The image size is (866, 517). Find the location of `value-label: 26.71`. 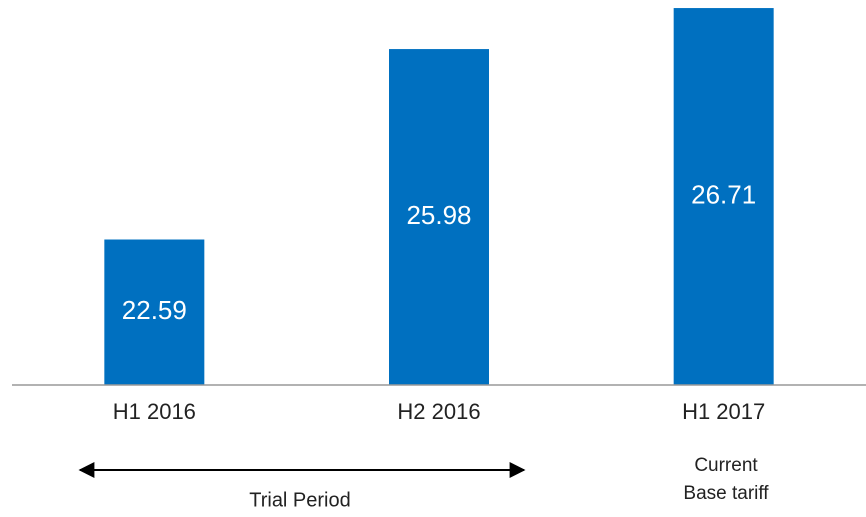

value-label: 26.71 is located at coordinates (723, 194).